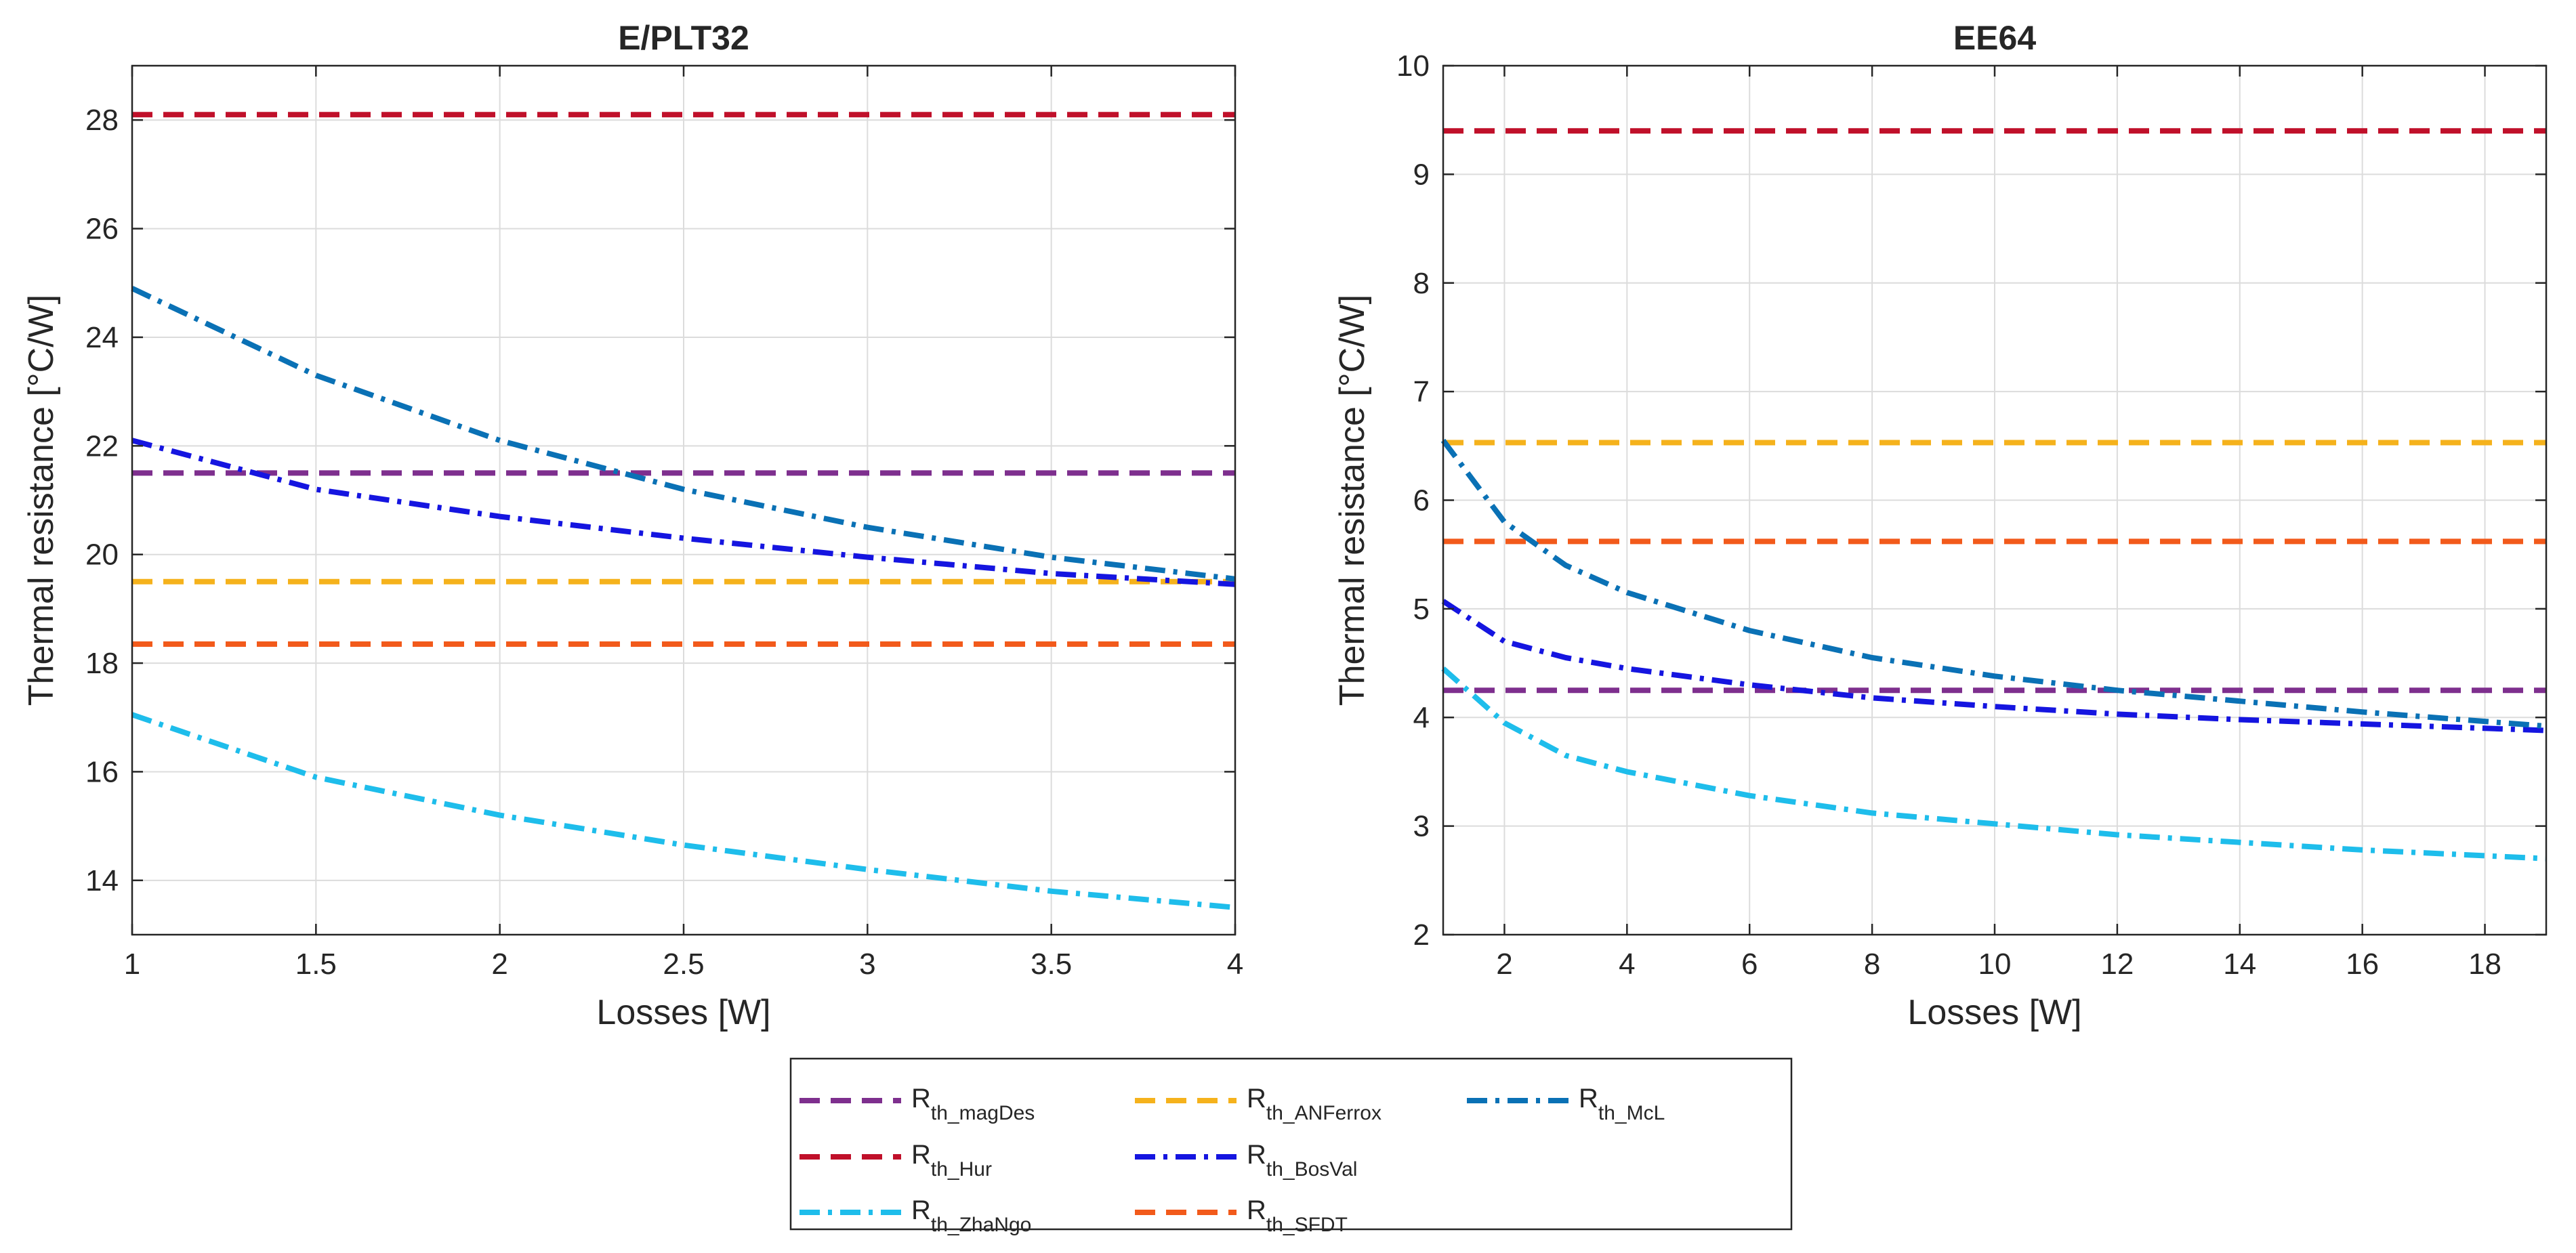 The height and width of the screenshot is (1253, 2576). What do you see at coordinates (2362, 964) in the screenshot?
I see `c1-x-tick-label-7: 16` at bounding box center [2362, 964].